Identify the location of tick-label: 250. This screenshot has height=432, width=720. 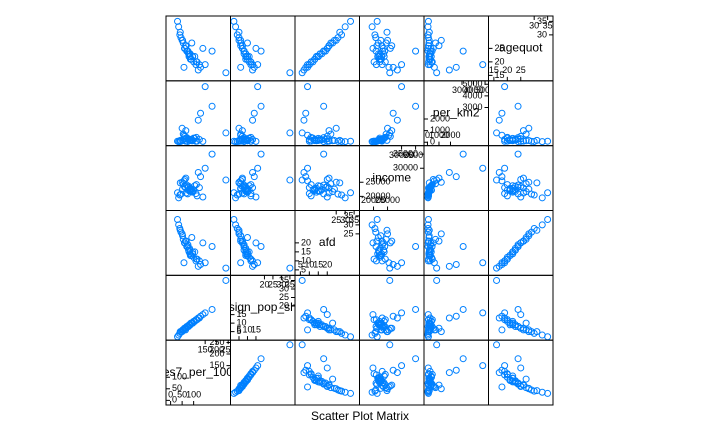
(216, 342).